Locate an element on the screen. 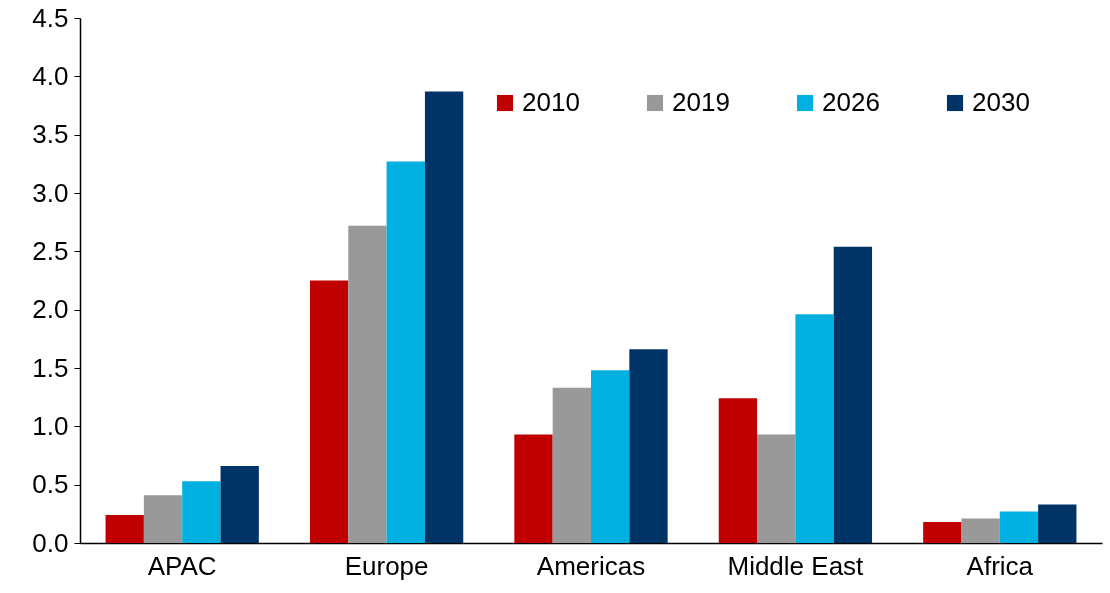 The image size is (1110, 593). y-tick-label: 3.5 is located at coordinates (50, 134).